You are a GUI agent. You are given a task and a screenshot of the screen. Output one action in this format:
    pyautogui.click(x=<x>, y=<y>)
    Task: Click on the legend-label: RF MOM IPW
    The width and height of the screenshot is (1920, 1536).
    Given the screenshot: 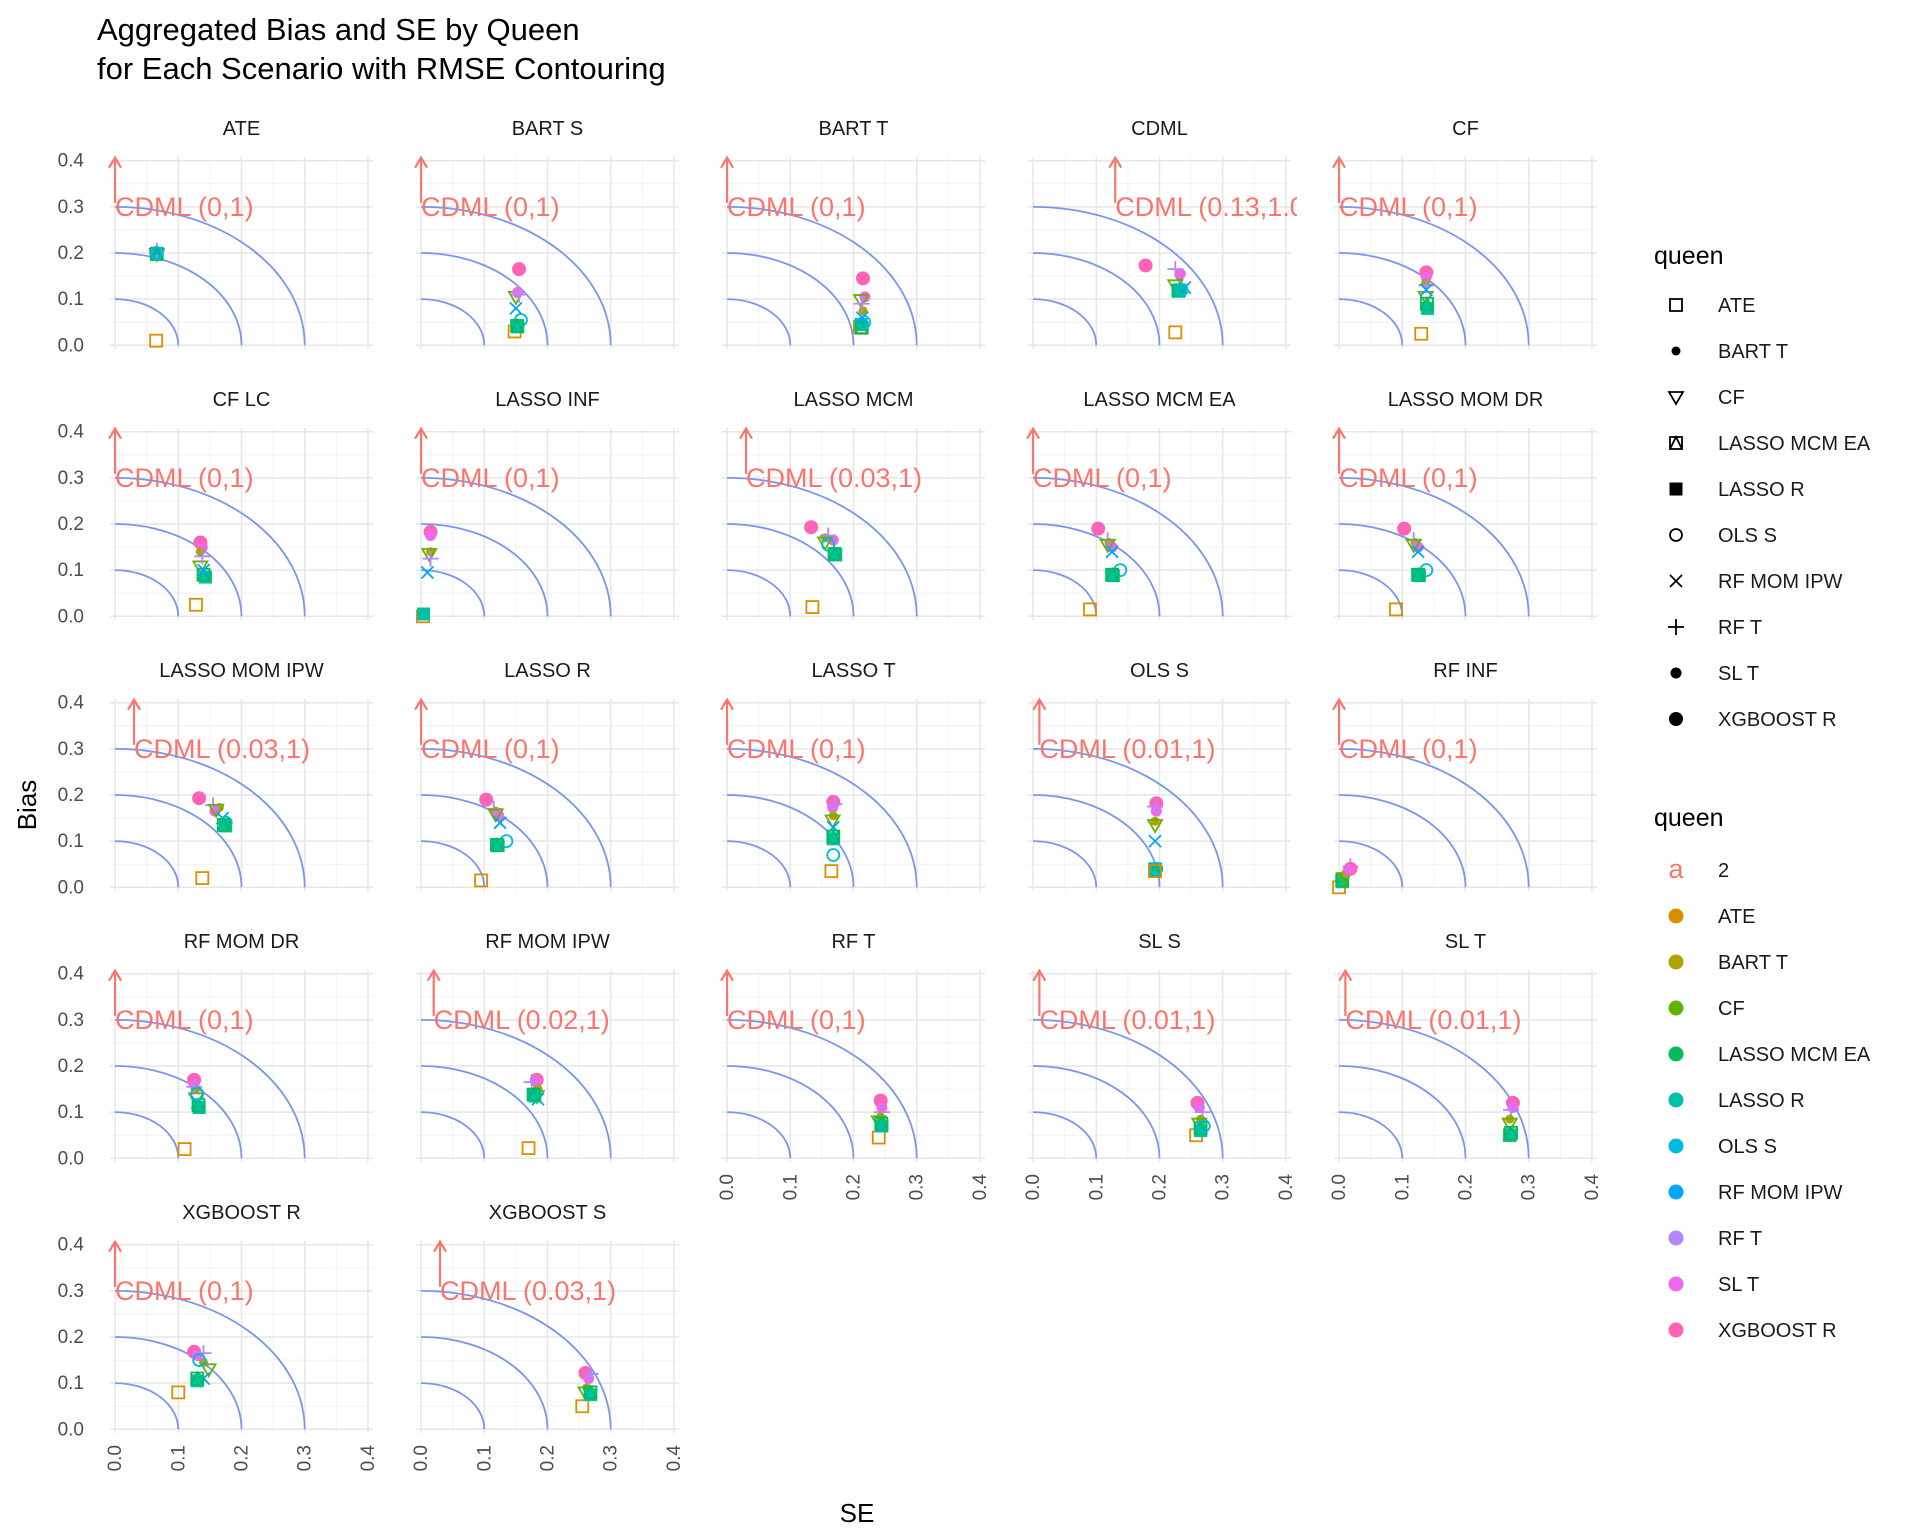 What is the action you would take?
    pyautogui.click(x=1780, y=582)
    